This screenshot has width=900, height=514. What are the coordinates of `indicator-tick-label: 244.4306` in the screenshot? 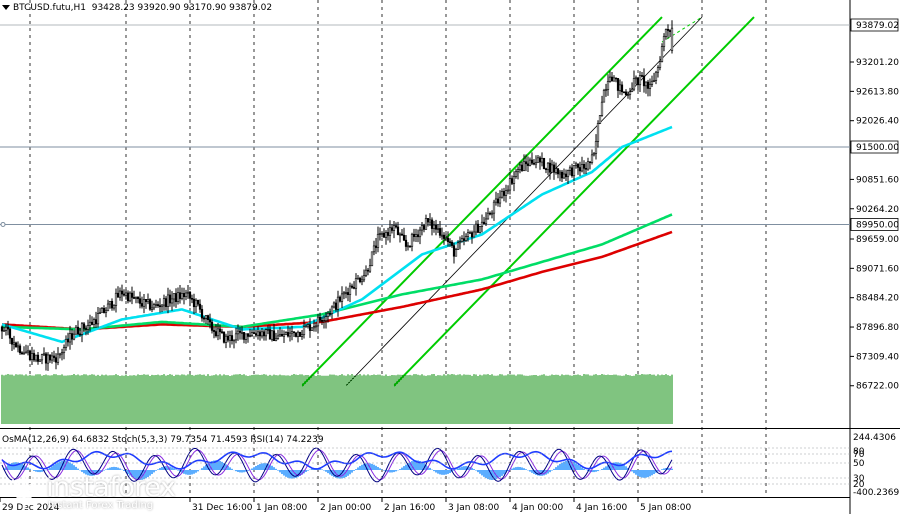 It's located at (874, 438).